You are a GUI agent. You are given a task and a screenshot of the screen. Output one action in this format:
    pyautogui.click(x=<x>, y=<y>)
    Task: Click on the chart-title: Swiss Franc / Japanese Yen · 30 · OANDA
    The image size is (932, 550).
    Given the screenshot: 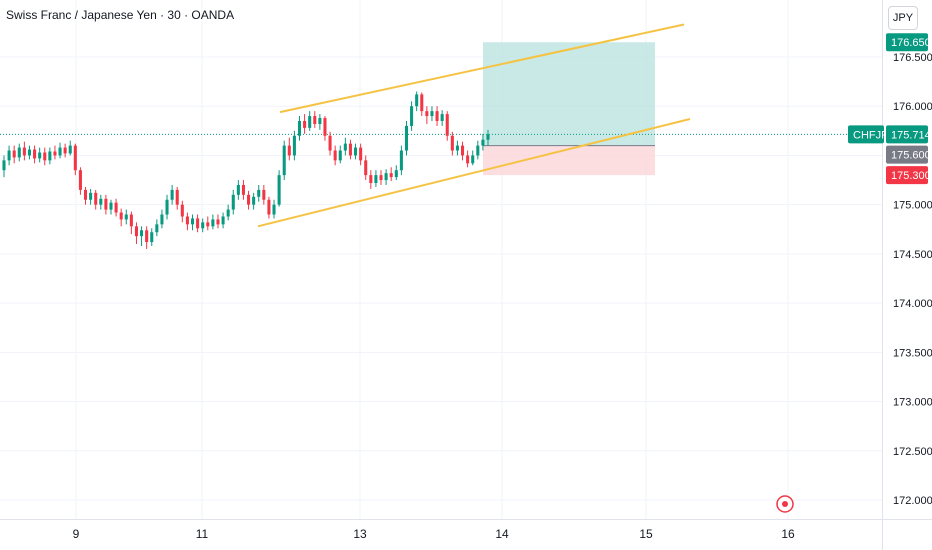 What is the action you would take?
    pyautogui.click(x=120, y=15)
    